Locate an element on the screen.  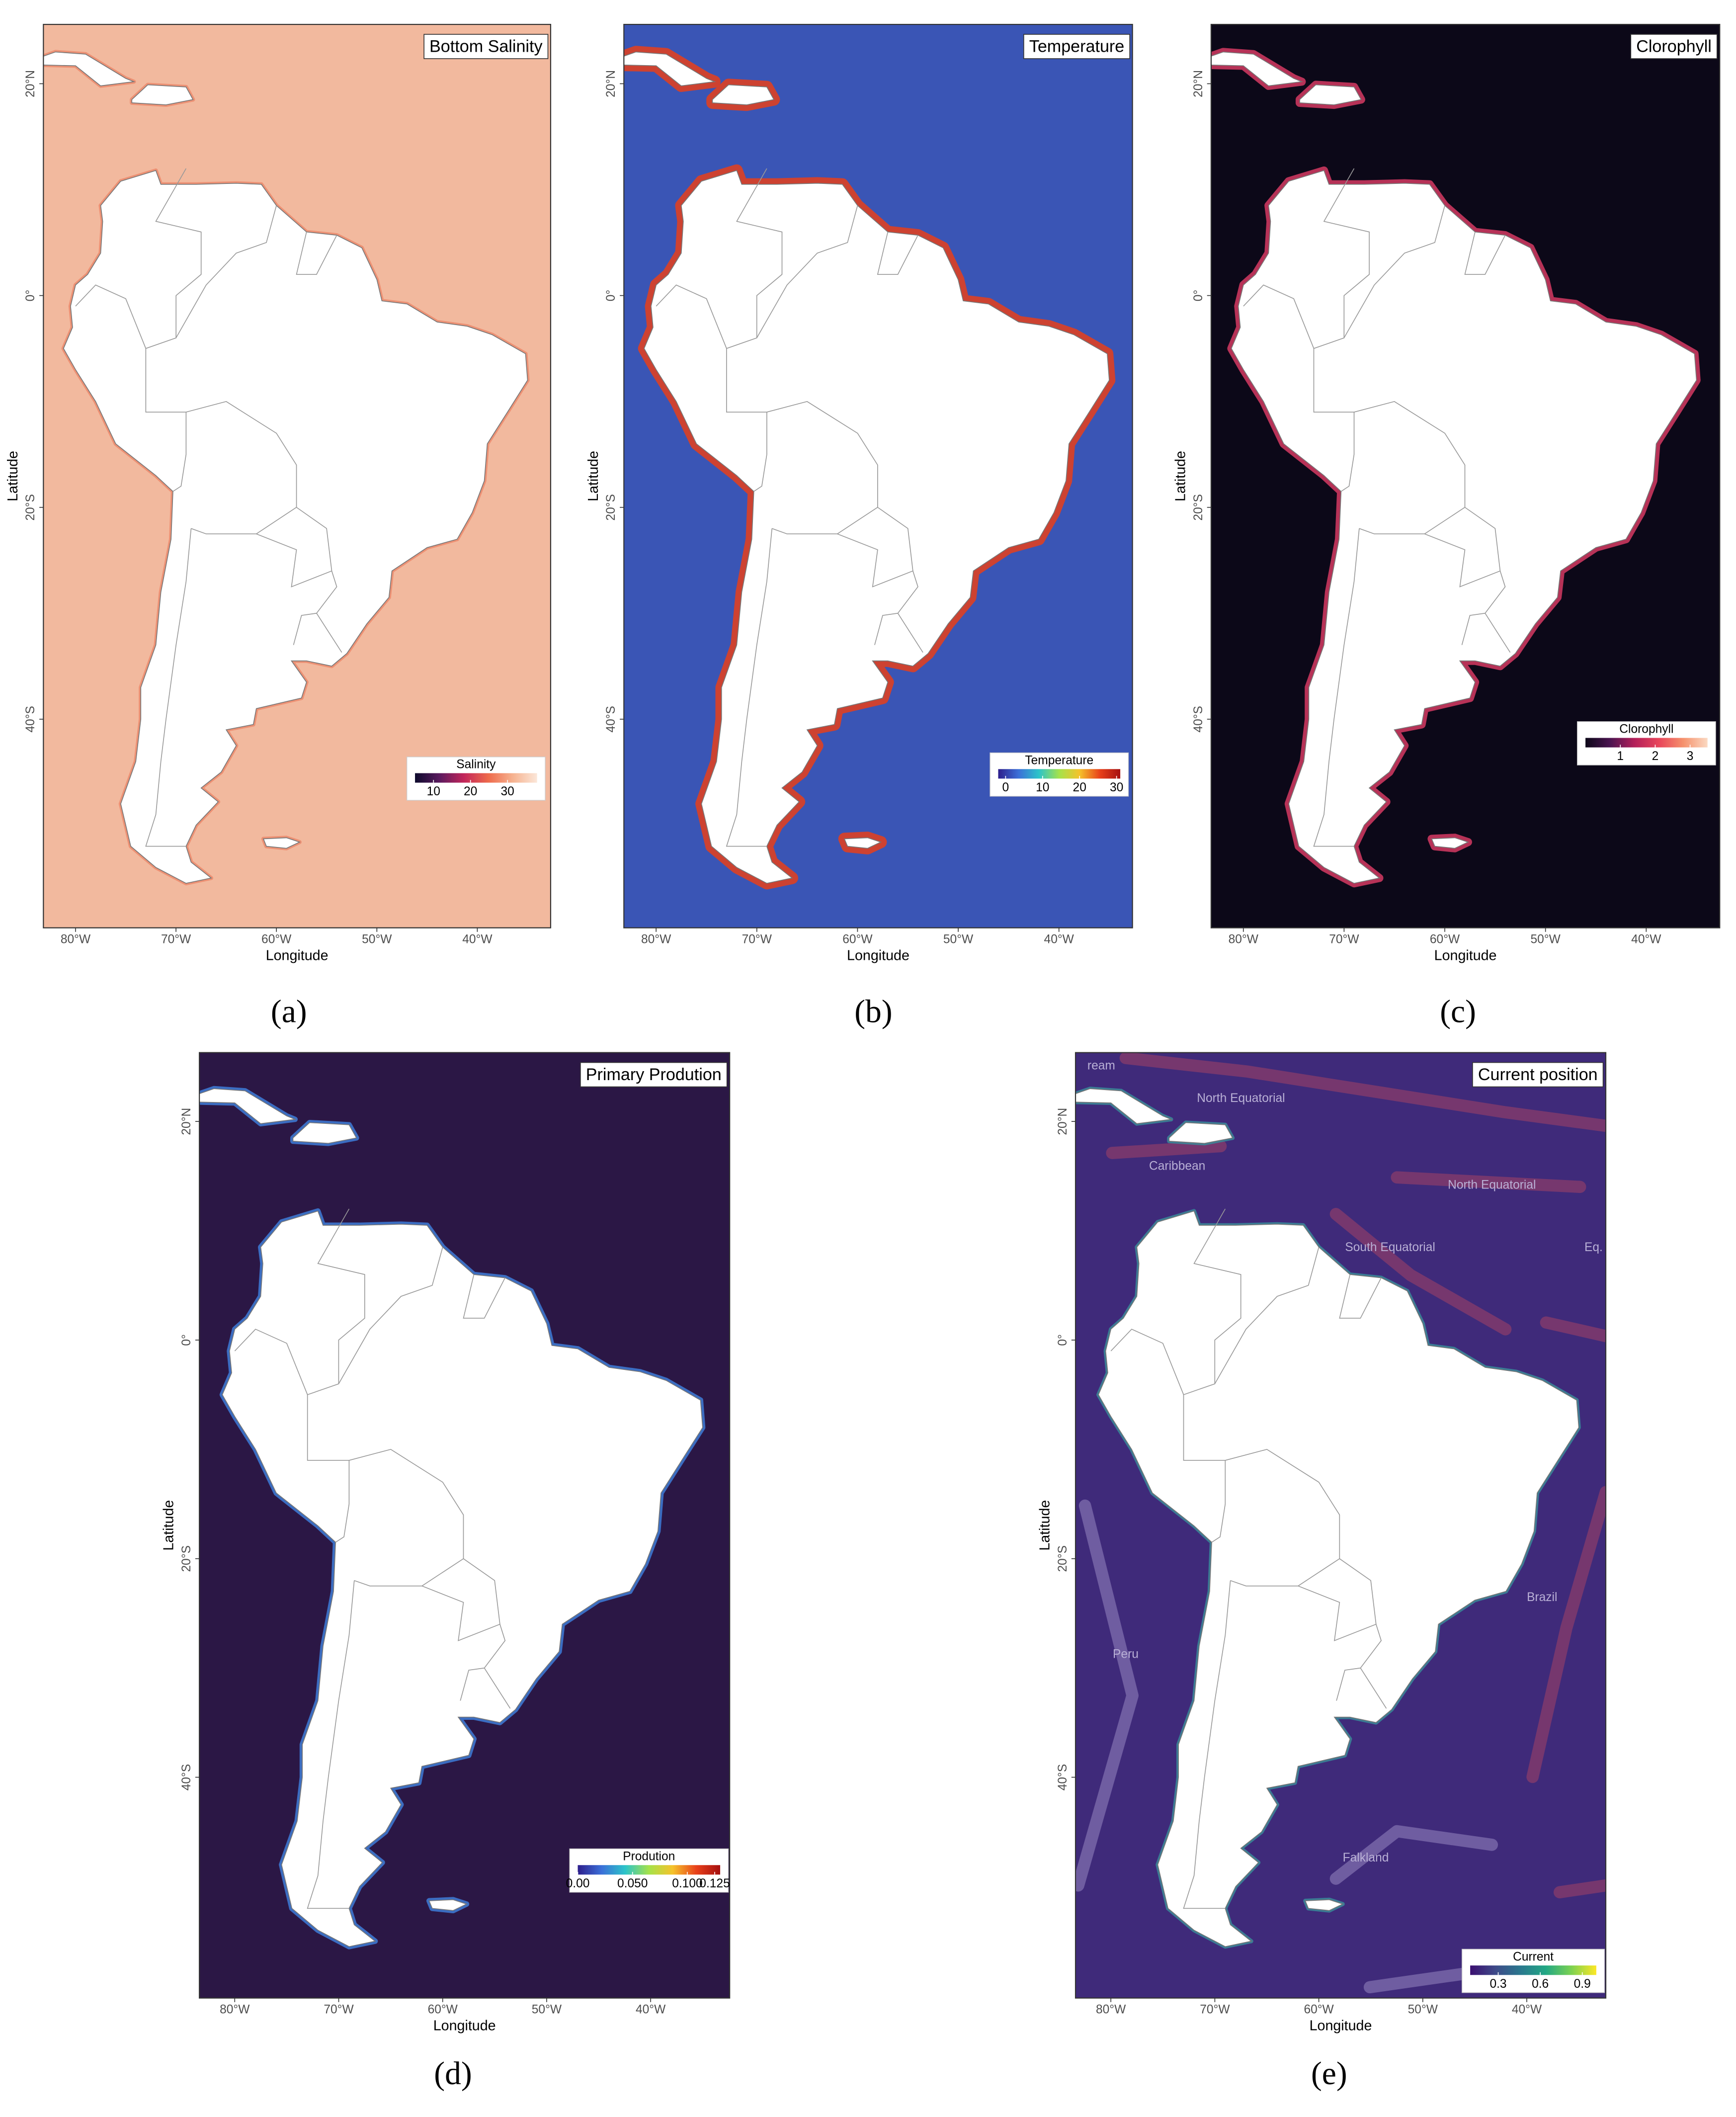
panel-title: Clorophyll is located at coordinates (1674, 47).